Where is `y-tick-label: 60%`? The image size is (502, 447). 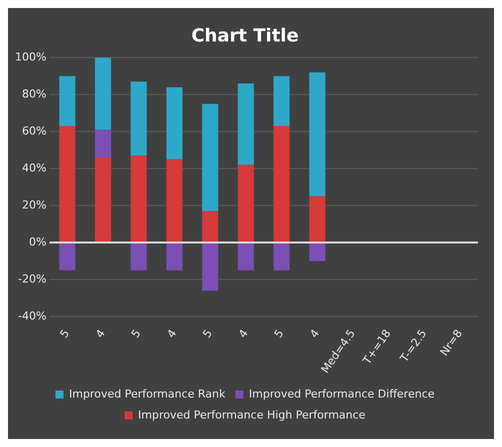 y-tick-label: 60% is located at coordinates (34, 131).